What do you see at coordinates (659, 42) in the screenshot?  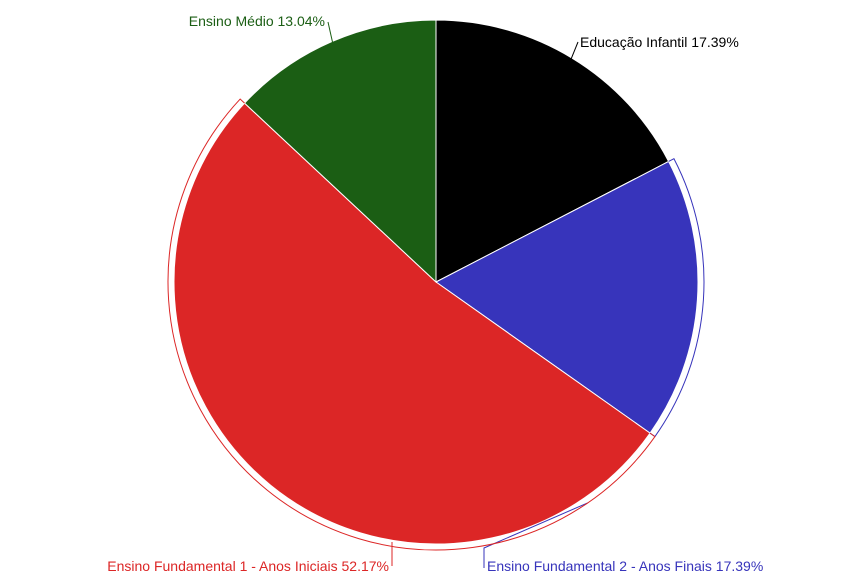 I see `label-educacao-infantil: Educação Infantil 17.39%` at bounding box center [659, 42].